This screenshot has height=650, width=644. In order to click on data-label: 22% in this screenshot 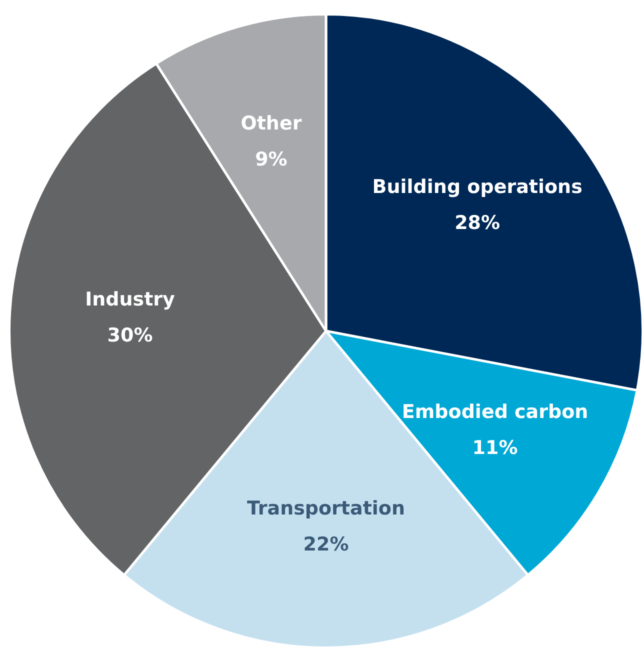, I will do `click(326, 544)`.